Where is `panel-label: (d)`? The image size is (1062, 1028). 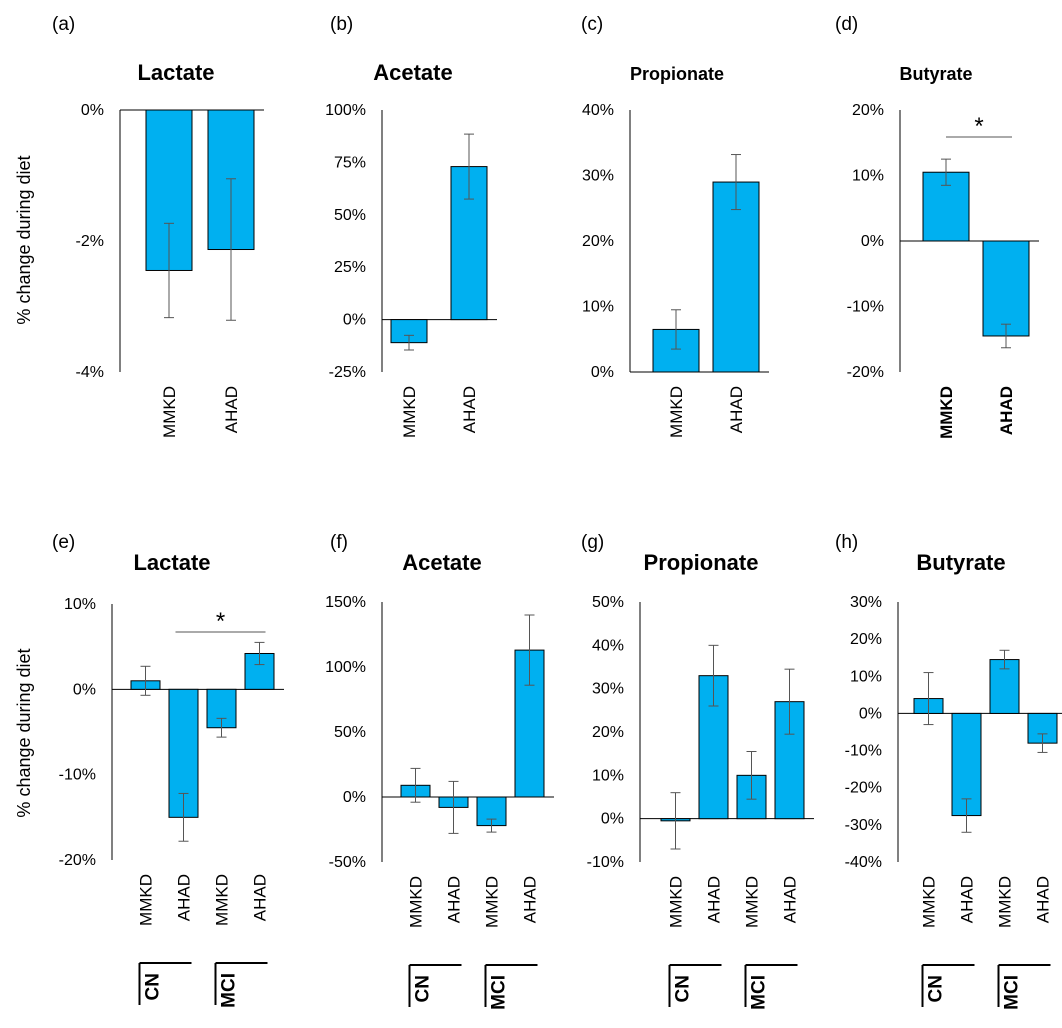 panel-label: (d) is located at coordinates (846, 24).